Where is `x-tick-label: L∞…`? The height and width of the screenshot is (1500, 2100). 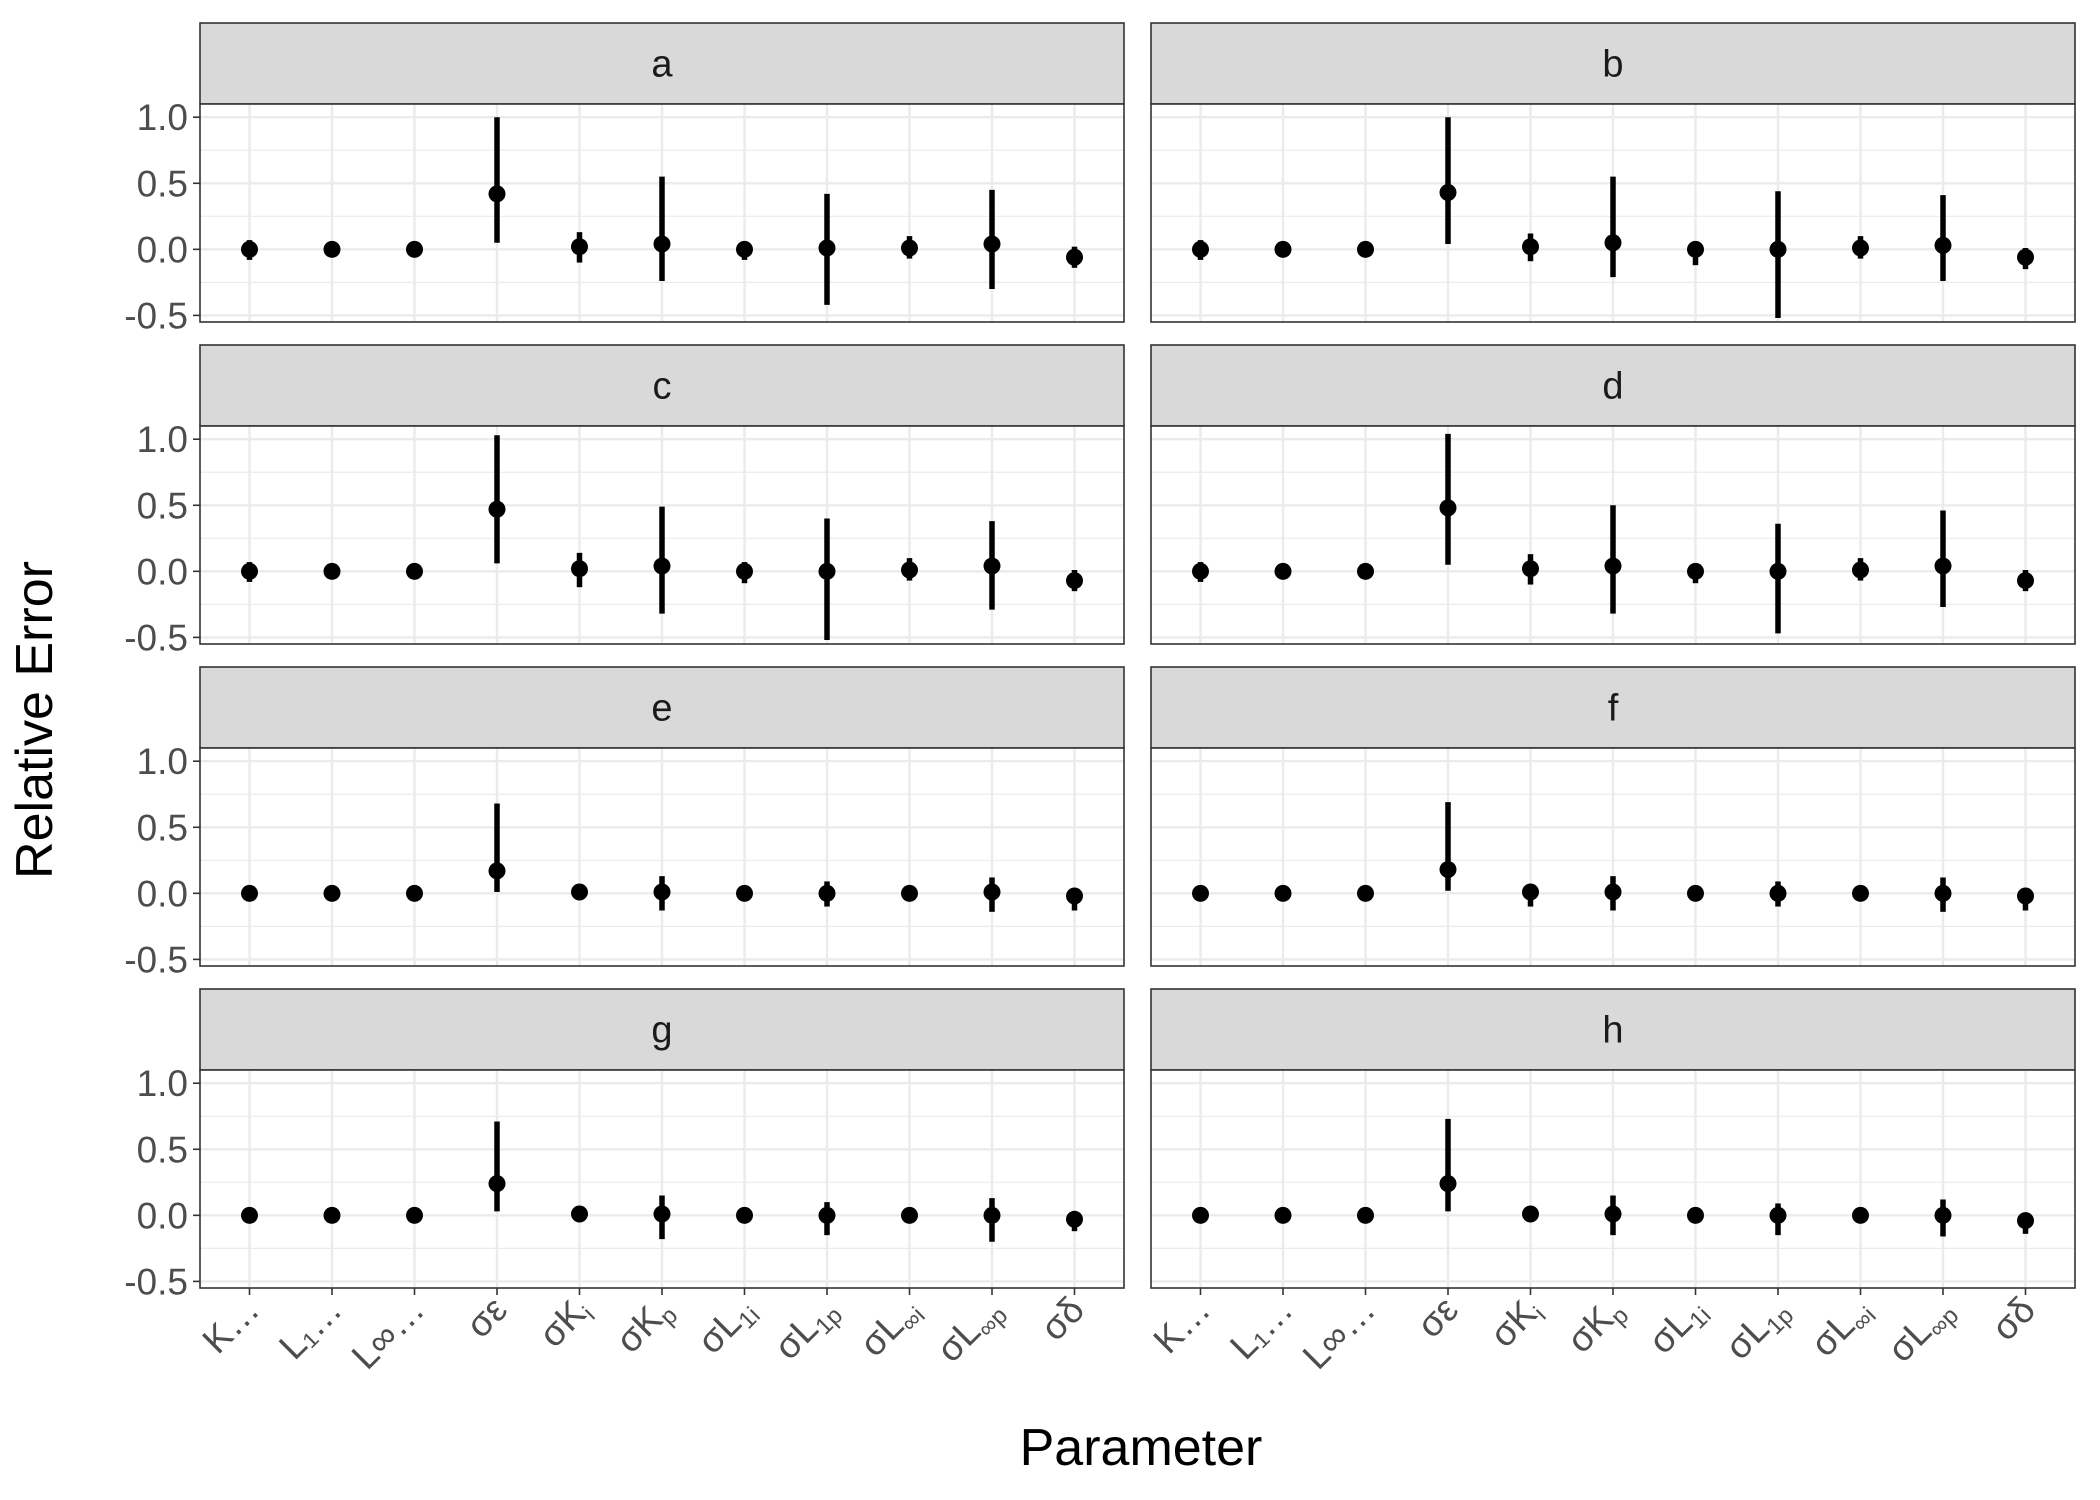 x-tick-label: L∞… is located at coordinates (388, 1333).